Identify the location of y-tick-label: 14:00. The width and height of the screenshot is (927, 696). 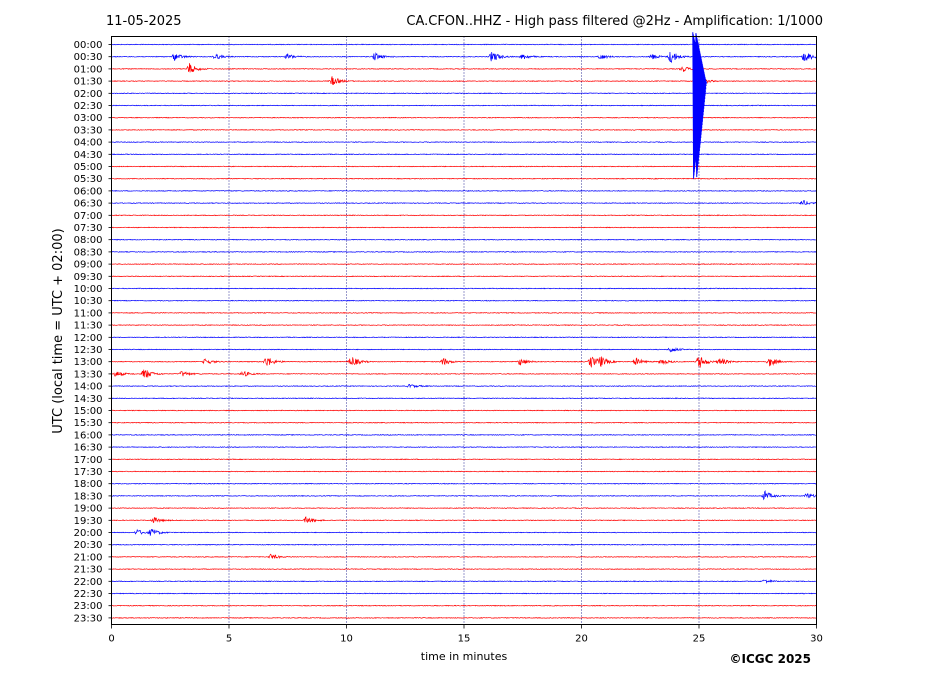
(88, 387).